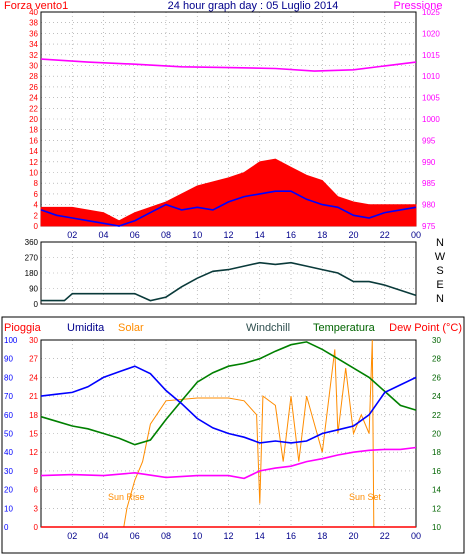 Image resolution: width=466 pixels, height=555 pixels. I want to click on wind-tick-label: 0, so click(36, 226).